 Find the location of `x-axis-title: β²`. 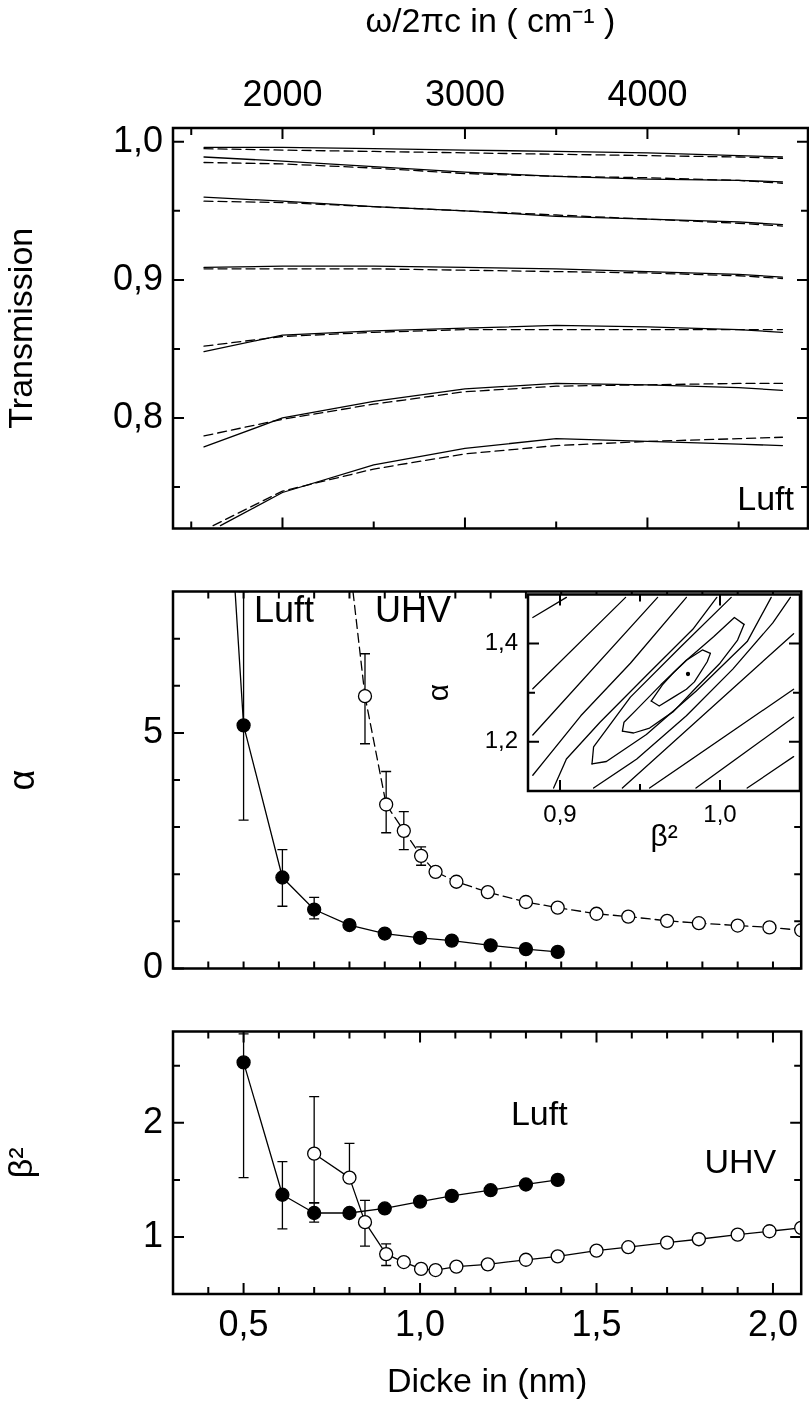

x-axis-title: β² is located at coordinates (664, 836).